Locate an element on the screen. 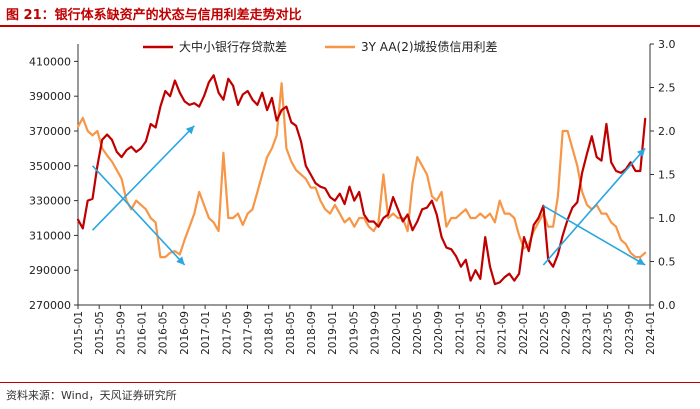  x-tick-label: 2024-01 is located at coordinates (651, 333).